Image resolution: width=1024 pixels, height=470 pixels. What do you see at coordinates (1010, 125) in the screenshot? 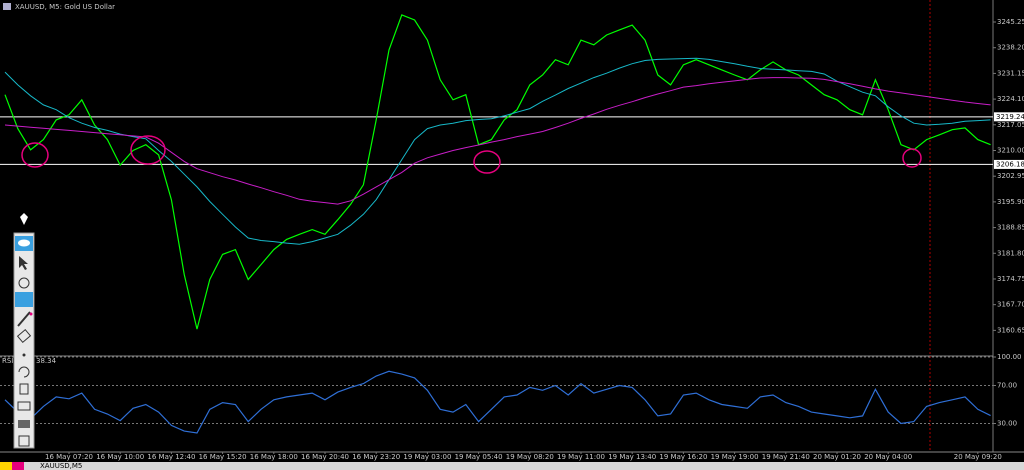
I see `y-tick-label: 3217.05` at bounding box center [1010, 125].